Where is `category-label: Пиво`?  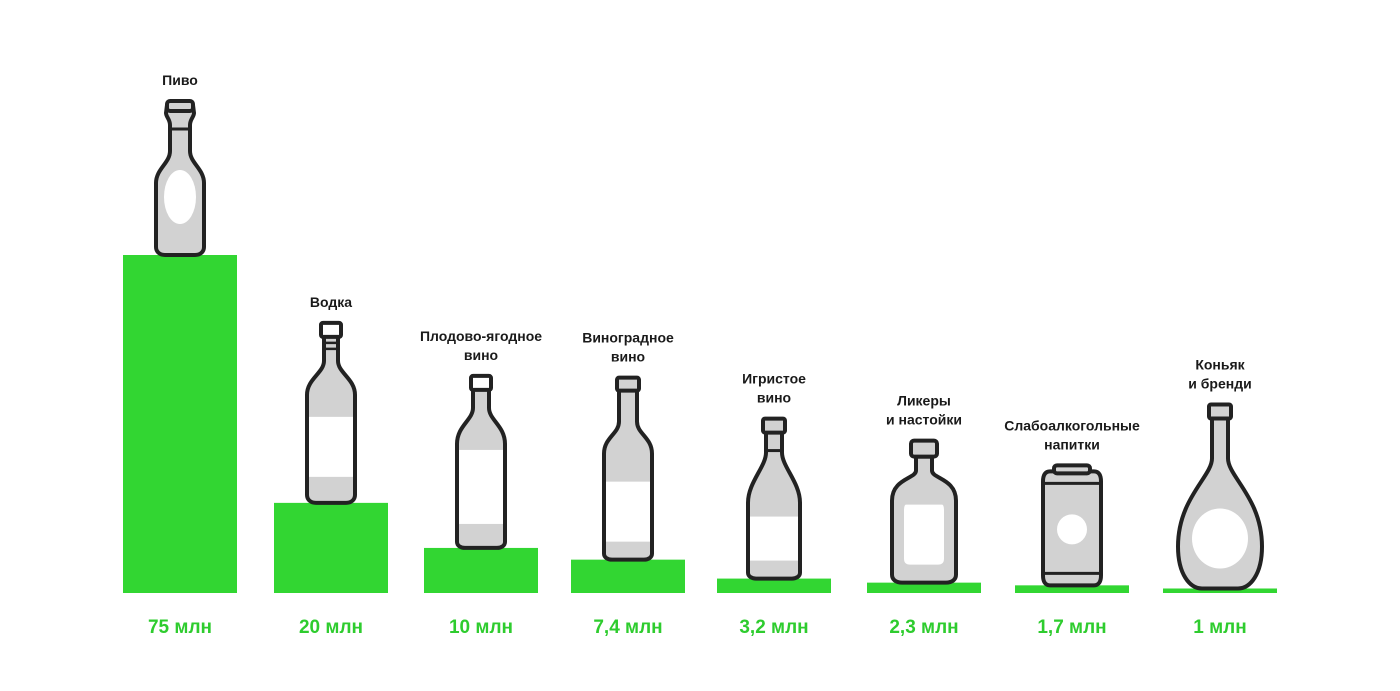
category-label: Пиво is located at coordinates (180, 80).